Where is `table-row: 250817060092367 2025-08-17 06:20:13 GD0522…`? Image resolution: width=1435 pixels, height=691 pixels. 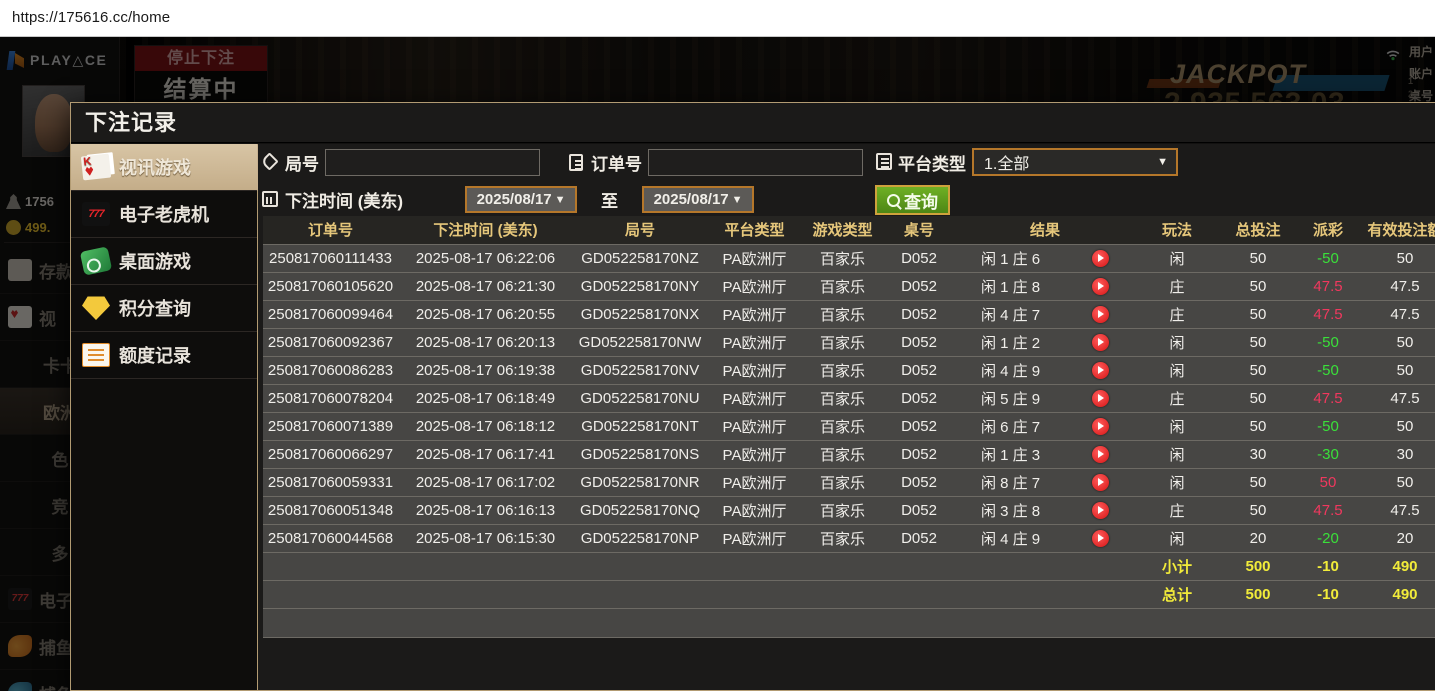 table-row: 250817060092367 2025-08-17 06:20:13 GD0522… is located at coordinates (849, 342).